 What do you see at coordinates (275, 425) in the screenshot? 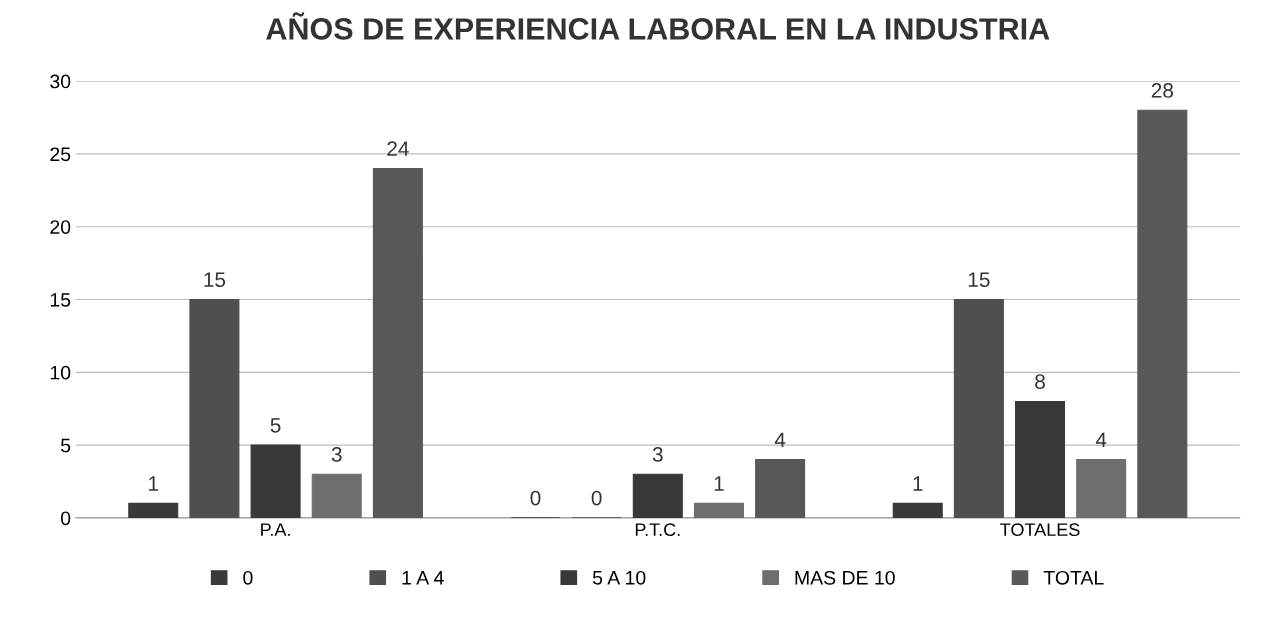
I see `data-label: 5` at bounding box center [275, 425].